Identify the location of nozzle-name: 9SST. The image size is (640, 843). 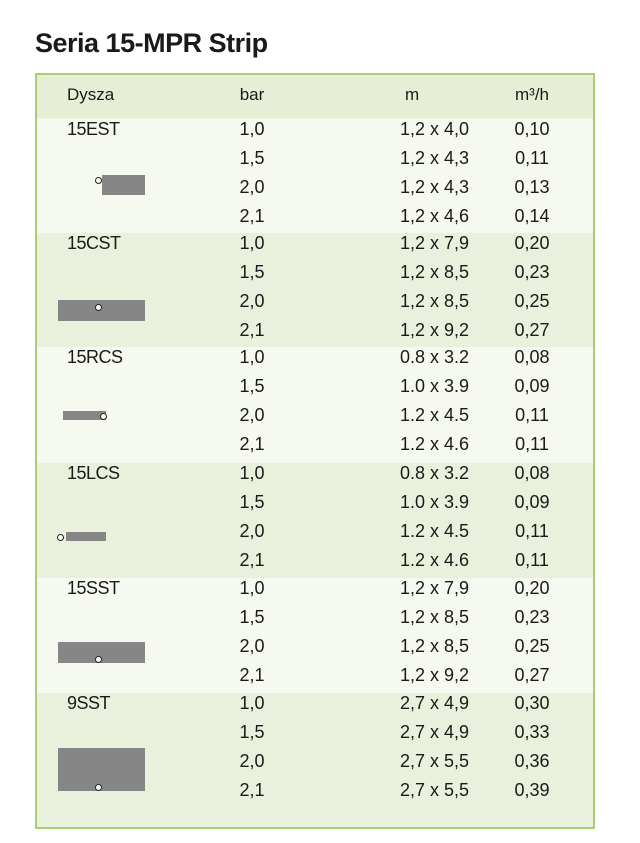
(89, 703).